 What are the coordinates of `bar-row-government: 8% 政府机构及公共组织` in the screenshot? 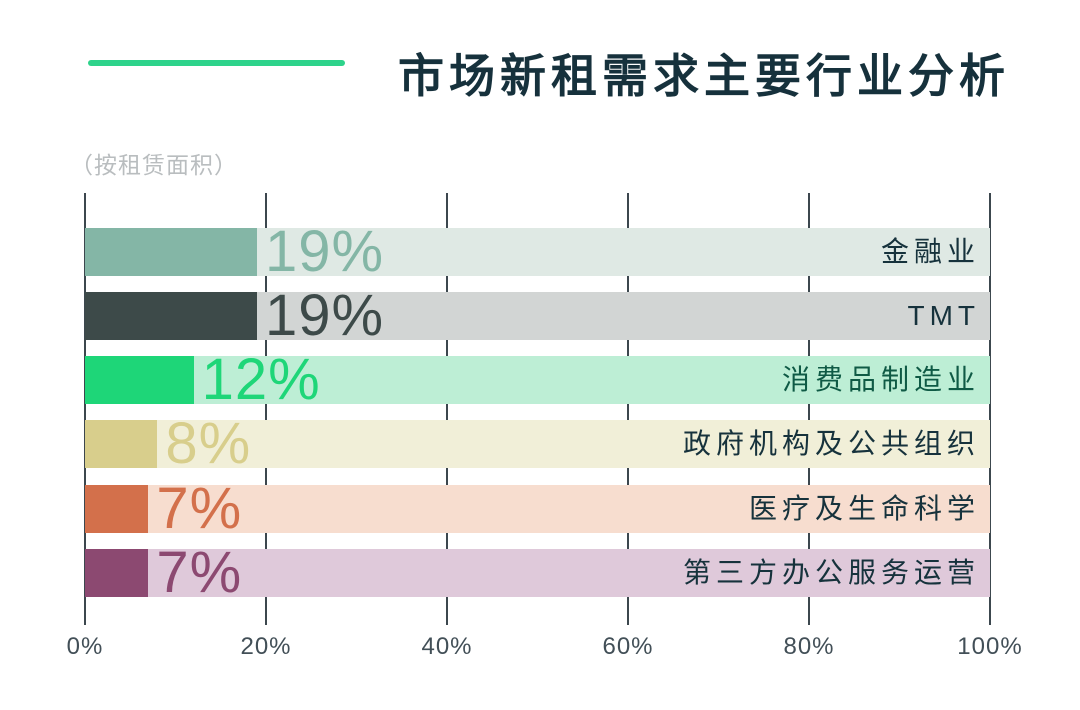 It's located at (537, 444).